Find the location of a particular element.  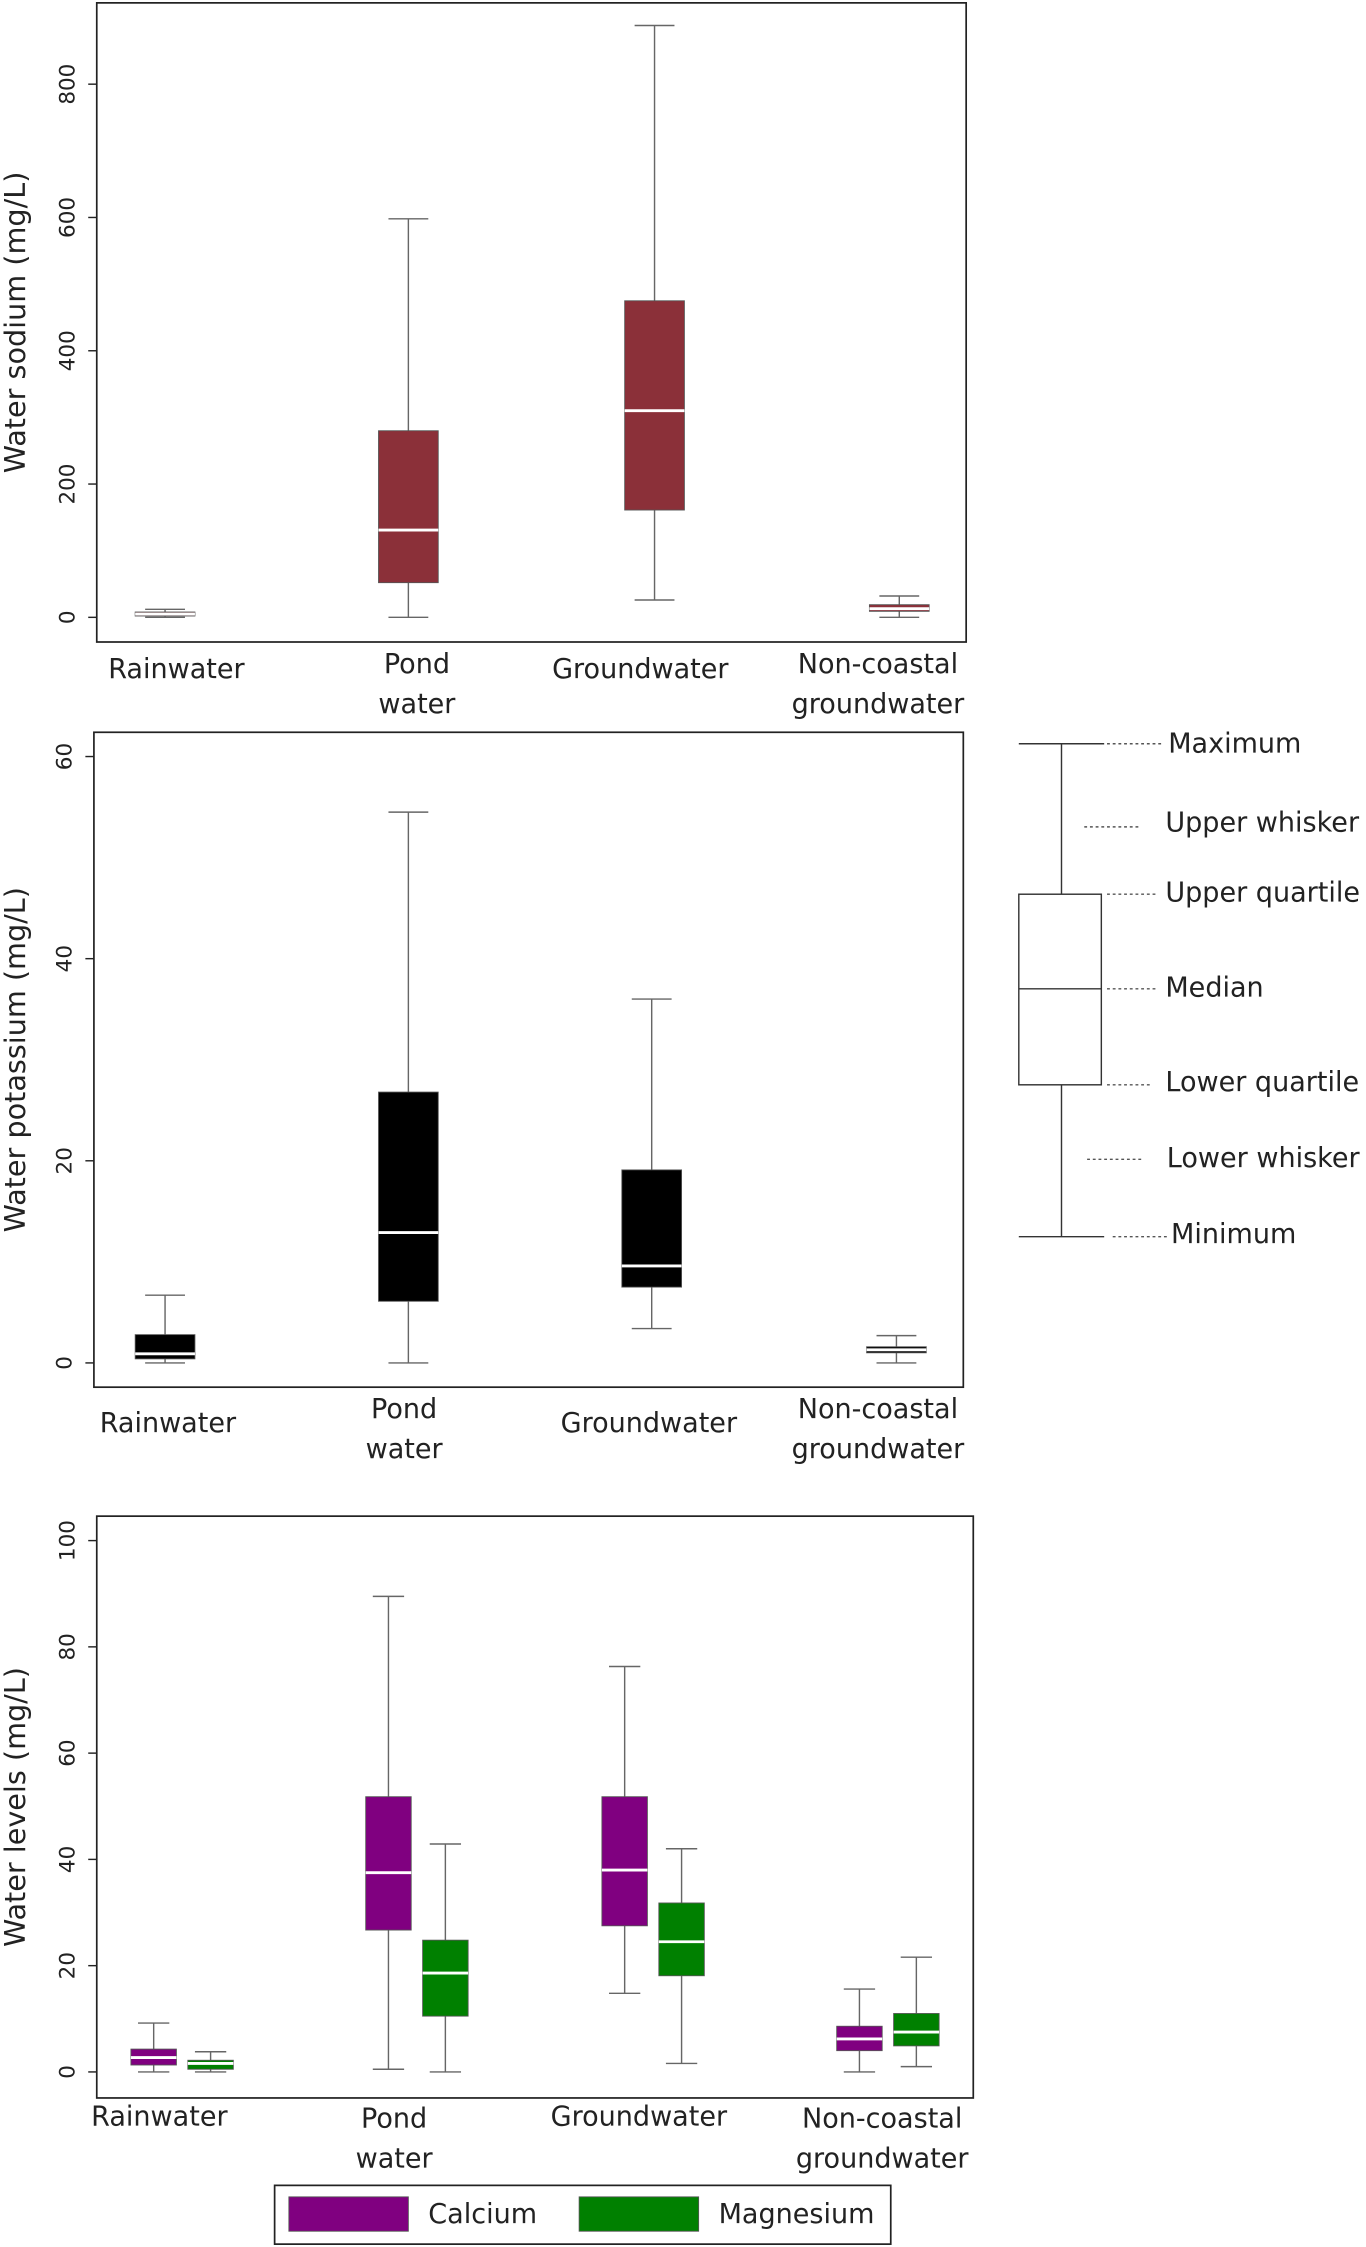

explainer-label: Minimum is located at coordinates (1233, 1234).